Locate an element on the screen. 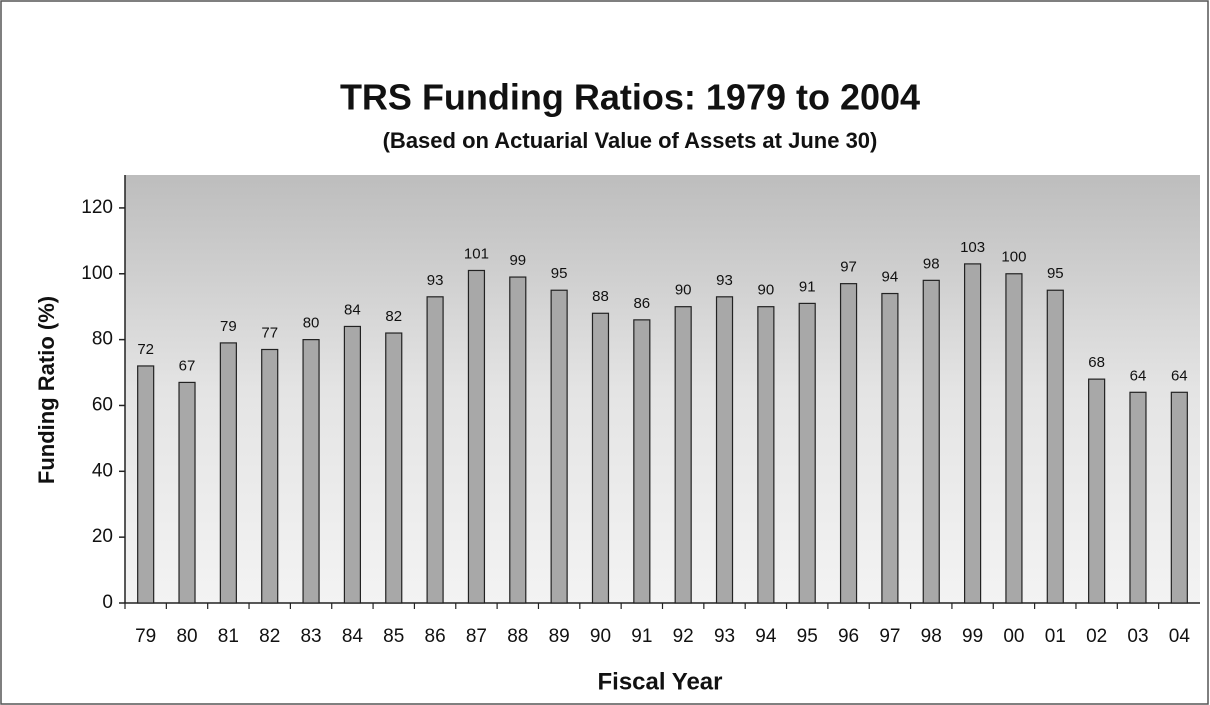 This screenshot has height=705, width=1210. y-tick-label: 40 is located at coordinates (102, 470).